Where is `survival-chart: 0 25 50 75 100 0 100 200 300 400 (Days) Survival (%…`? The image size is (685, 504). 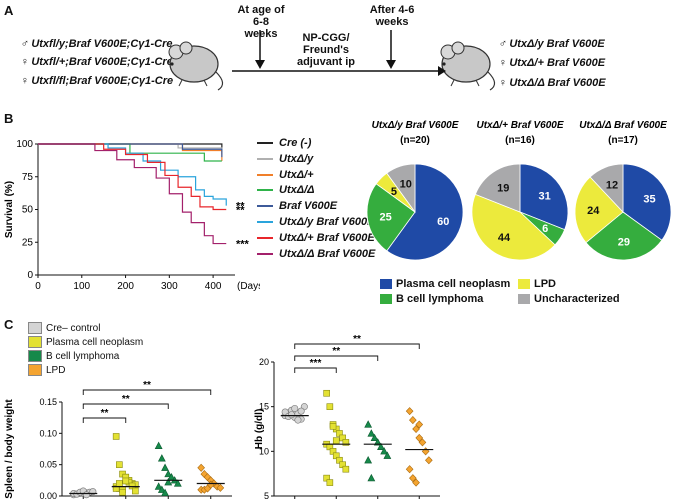
survival-chart: 0 25 50 75 100 0 100 200 300 400 (Days) Survival (%… is located at coordinates (132, 215).